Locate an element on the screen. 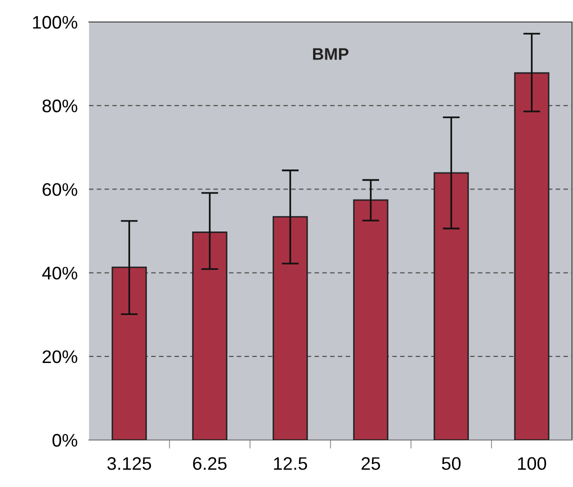 The image size is (573, 487). x-tick-label: 12.5 is located at coordinates (291, 463).